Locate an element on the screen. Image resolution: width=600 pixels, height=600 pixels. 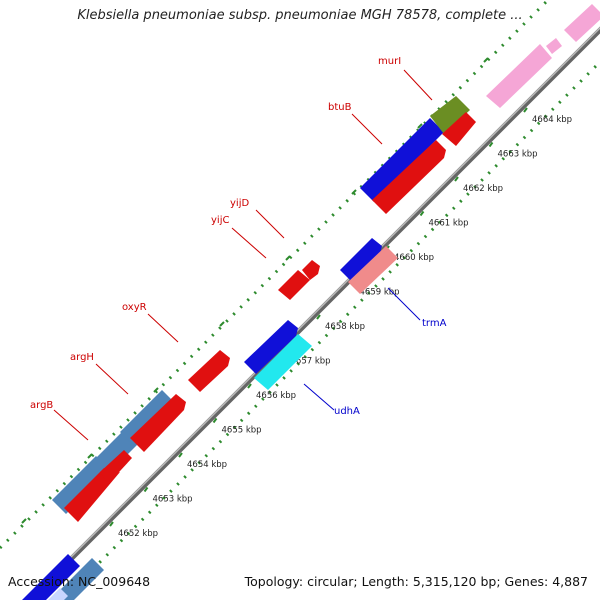
tick-label: 4654 kbp is located at coordinates (207, 465).